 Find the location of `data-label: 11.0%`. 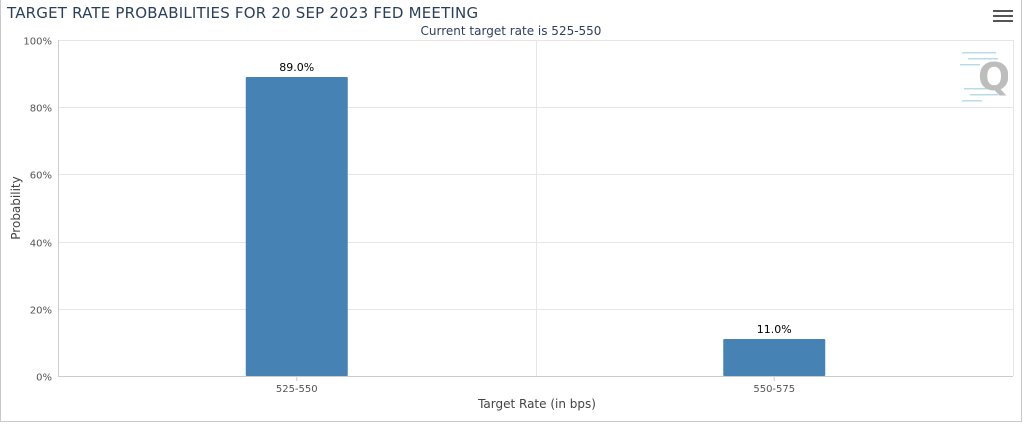

data-label: 11.0% is located at coordinates (774, 329).